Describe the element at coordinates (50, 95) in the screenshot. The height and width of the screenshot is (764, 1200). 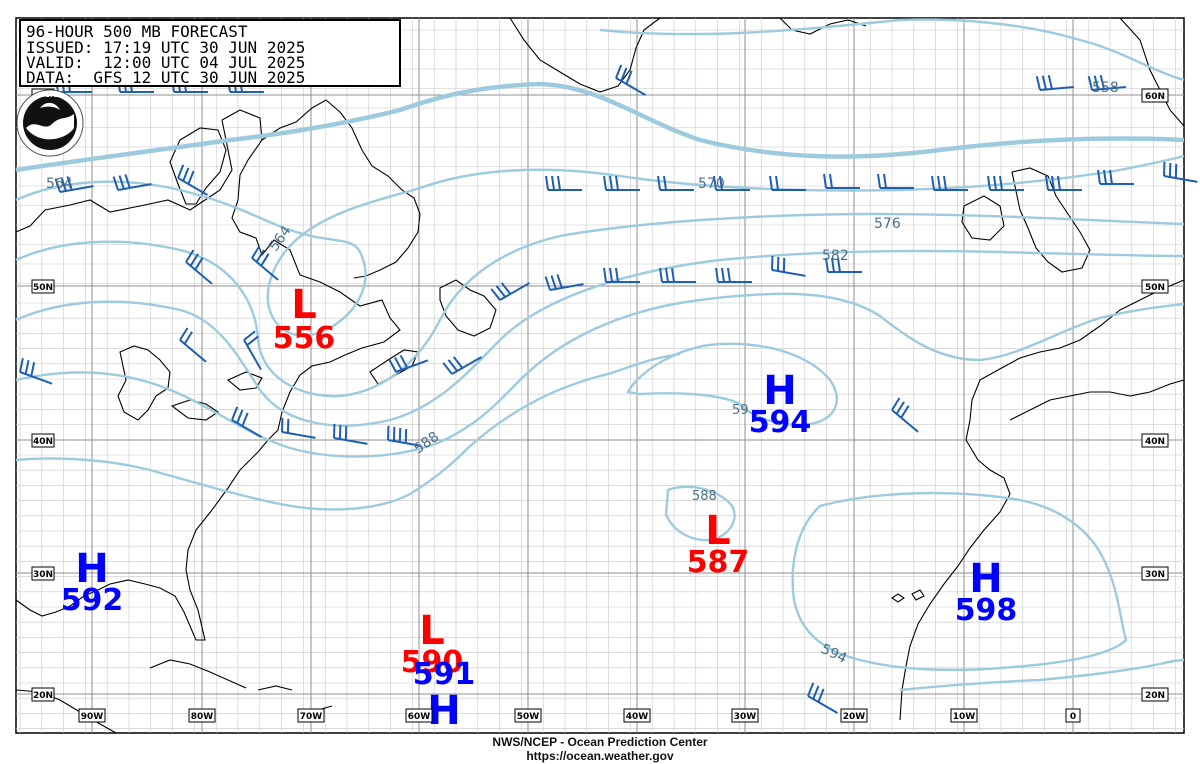
I see `noaa-logo-text: NOAA` at that location.